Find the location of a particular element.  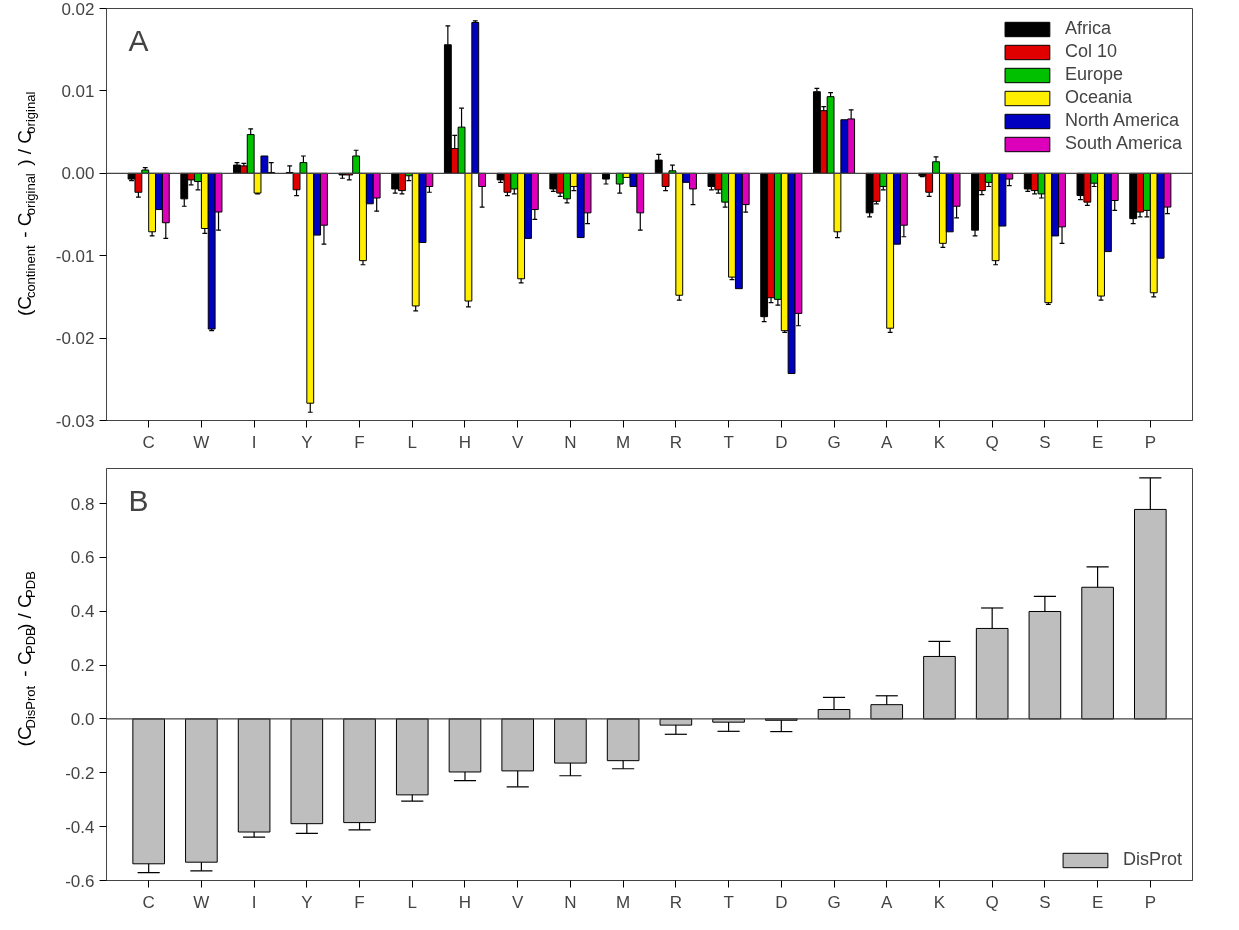

y-tick-label: -0.4 is located at coordinates (80, 827).